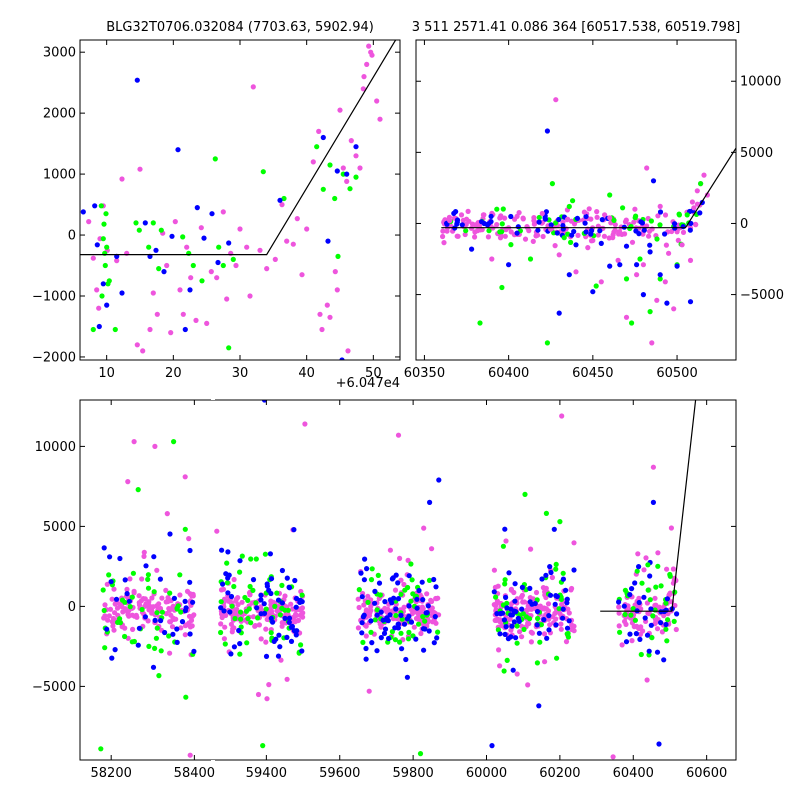 This screenshot has height=800, width=800. What do you see at coordinates (54, 687) in the screenshot?
I see `panel-full-lightcurve-y-tick-label: −5000` at bounding box center [54, 687].